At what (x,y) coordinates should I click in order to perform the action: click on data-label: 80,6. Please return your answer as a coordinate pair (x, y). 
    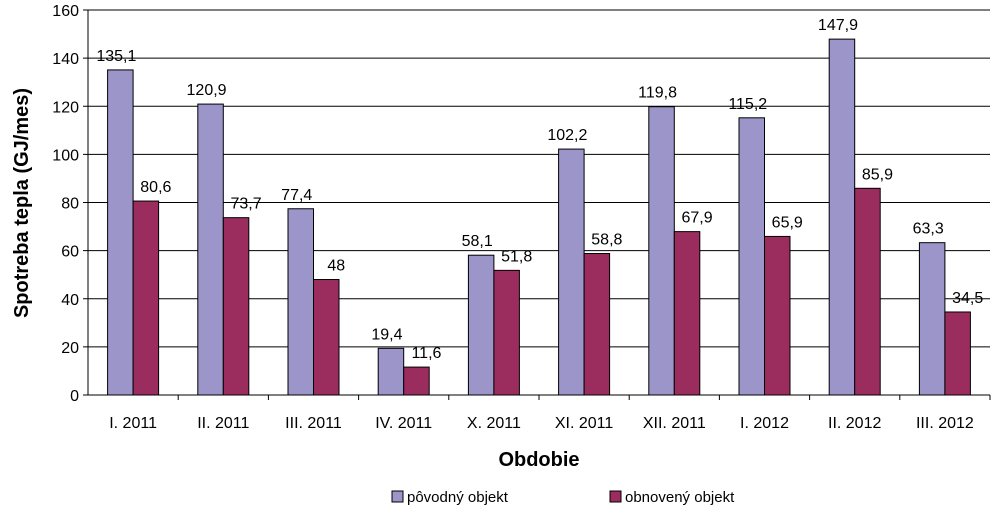
    Looking at the image, I should click on (155, 187).